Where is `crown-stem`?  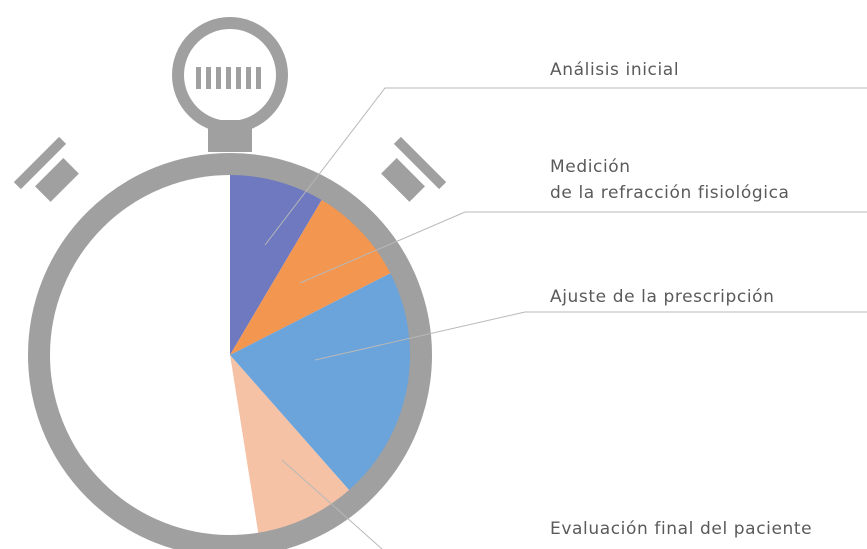
crown-stem is located at coordinates (230, 136).